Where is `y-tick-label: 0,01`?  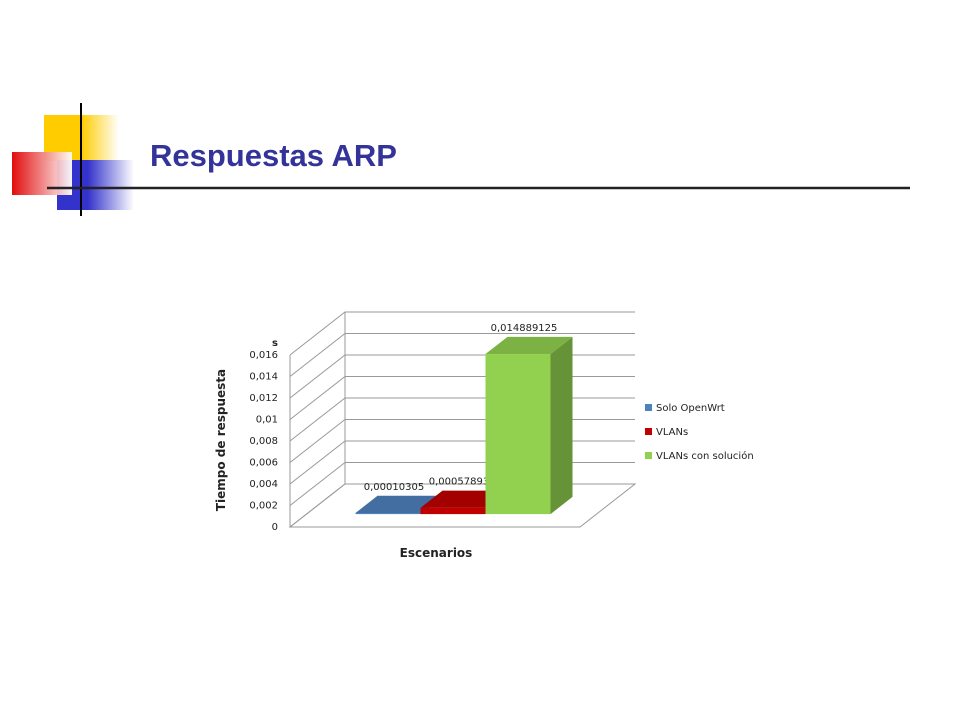
y-tick-label: 0,01 is located at coordinates (267, 420).